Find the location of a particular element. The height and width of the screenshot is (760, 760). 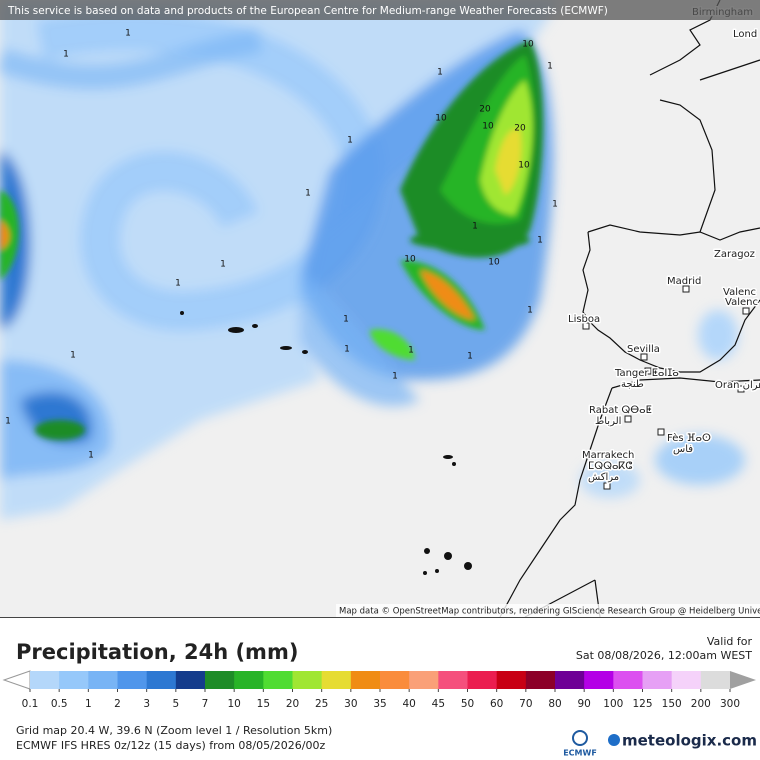

city-label: Tanger ⵟⴰⵏⵊⴰ is located at coordinates (646, 373).